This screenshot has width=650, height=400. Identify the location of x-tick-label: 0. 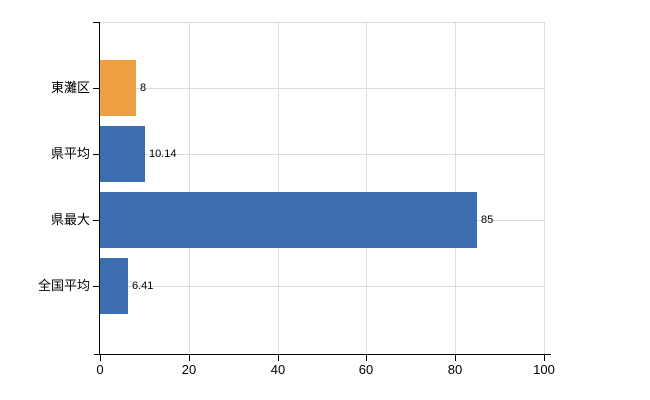
(100, 369).